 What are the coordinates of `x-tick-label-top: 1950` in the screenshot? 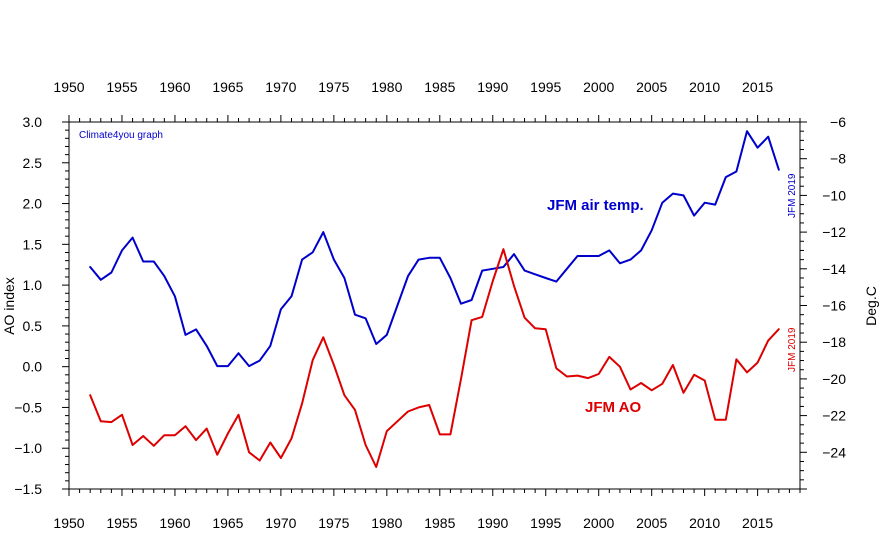 It's located at (68, 87).